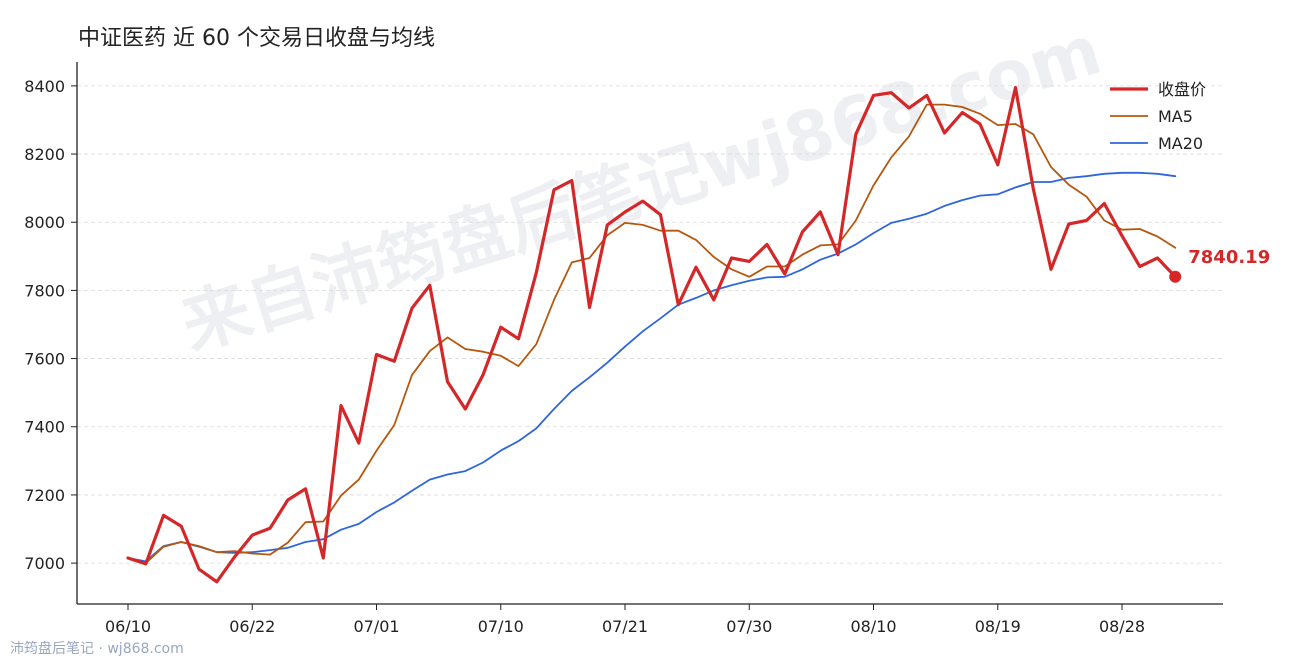 The image size is (1290, 660). I want to click on last-point-marker, so click(1175, 276).